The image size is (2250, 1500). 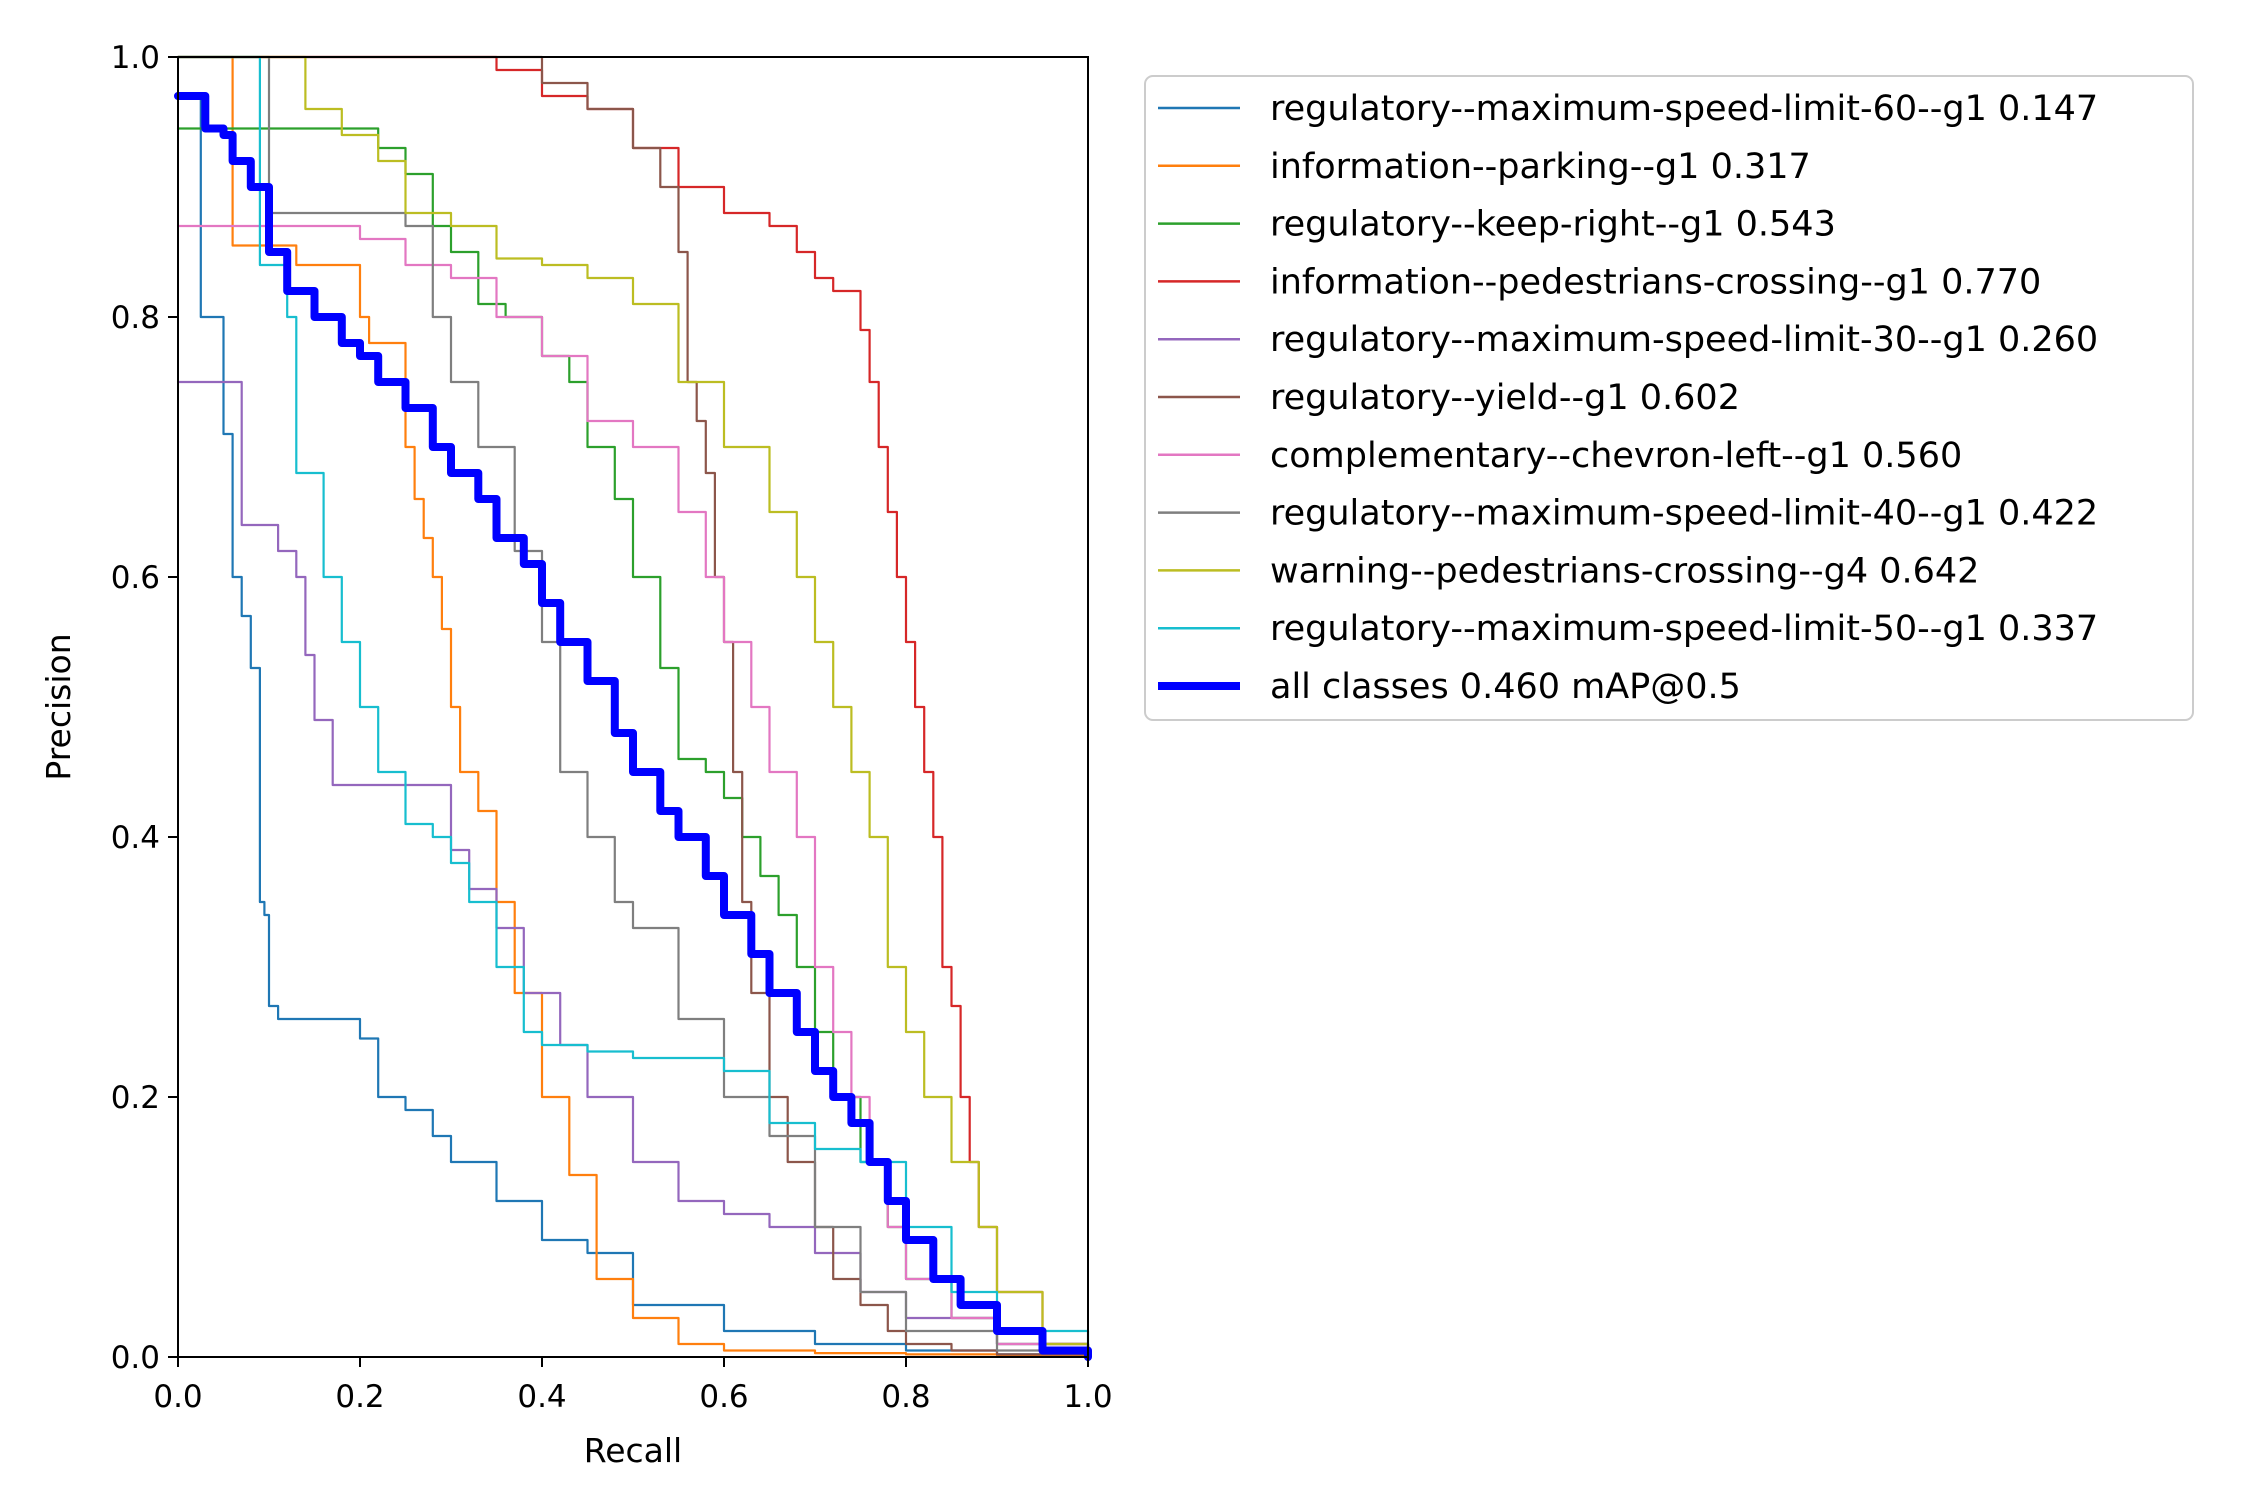 What do you see at coordinates (1087, 1397) in the screenshot?
I see `x-tick-label: 1.0` at bounding box center [1087, 1397].